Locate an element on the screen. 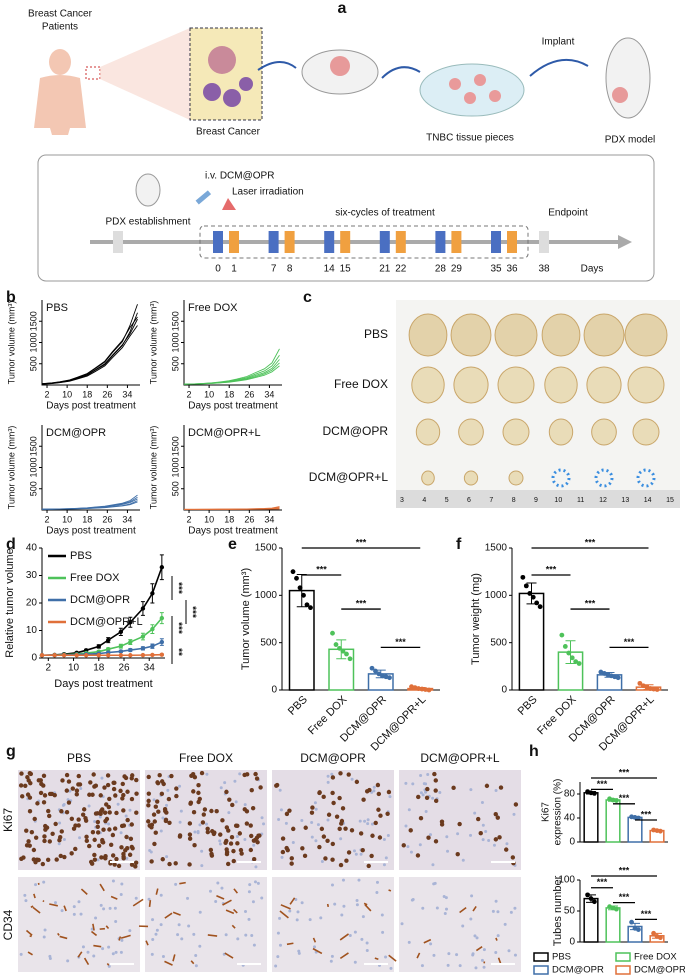 This screenshot has width=685, height=976. x-tick-label: 34 is located at coordinates (127, 519).